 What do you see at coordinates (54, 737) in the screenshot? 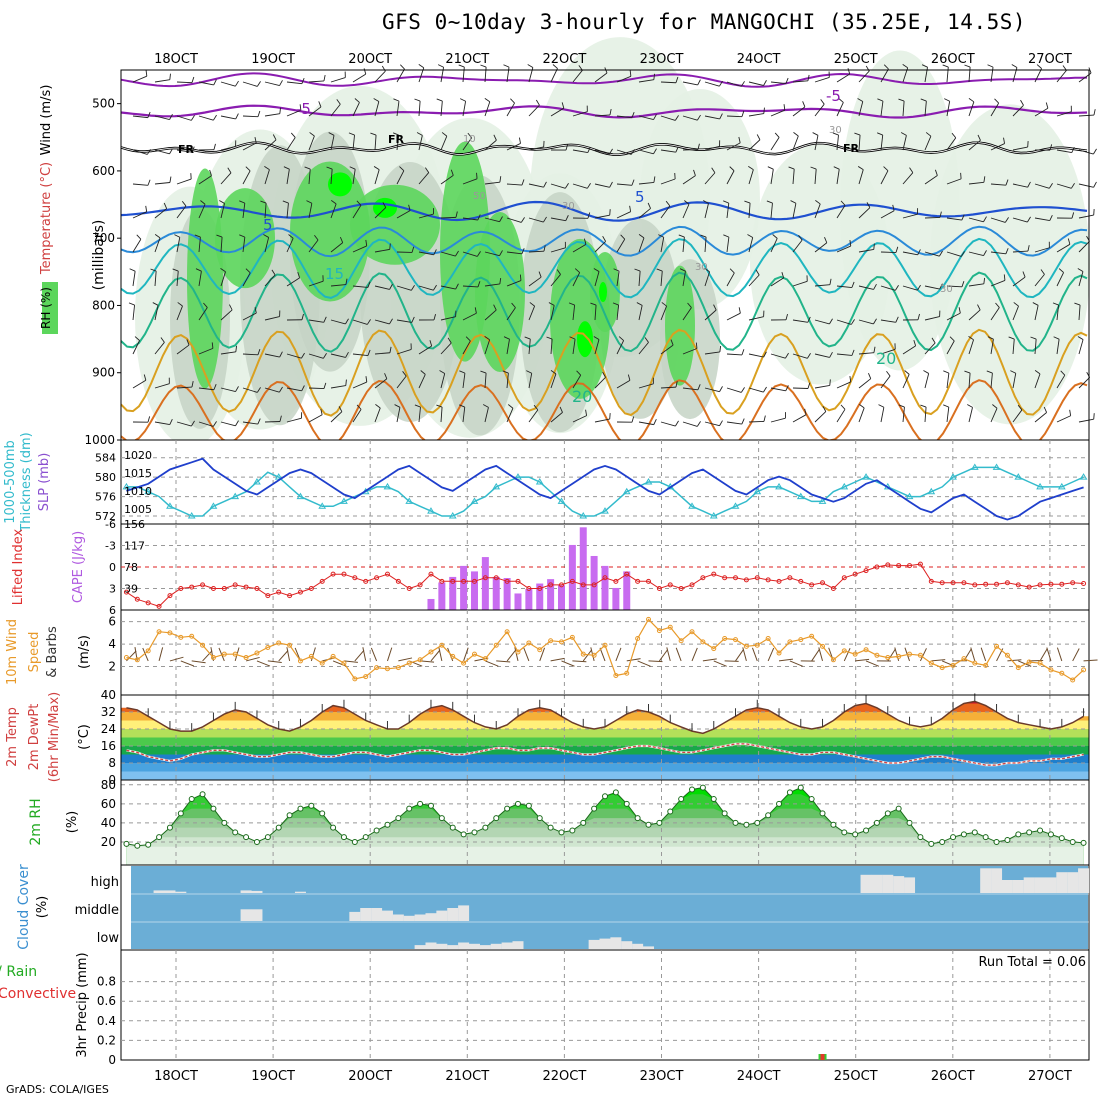
I see `temp-minmax-label: (6hr Min/Max)` at bounding box center [54, 737].